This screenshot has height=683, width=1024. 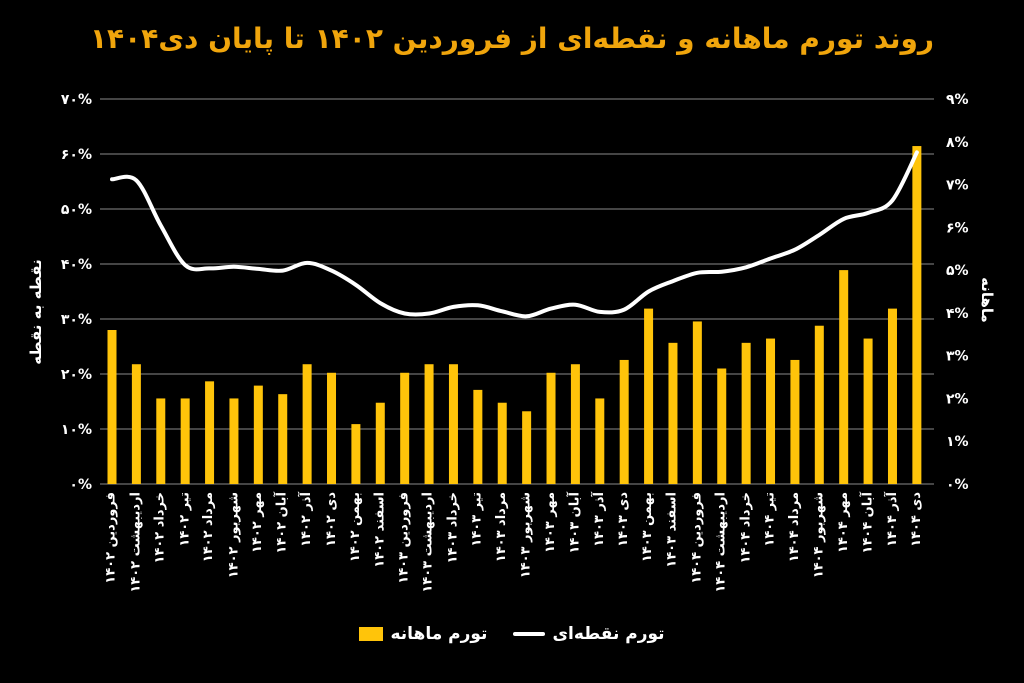 I want to click on right-axis-tick-label: ۲%, so click(x=957, y=399).